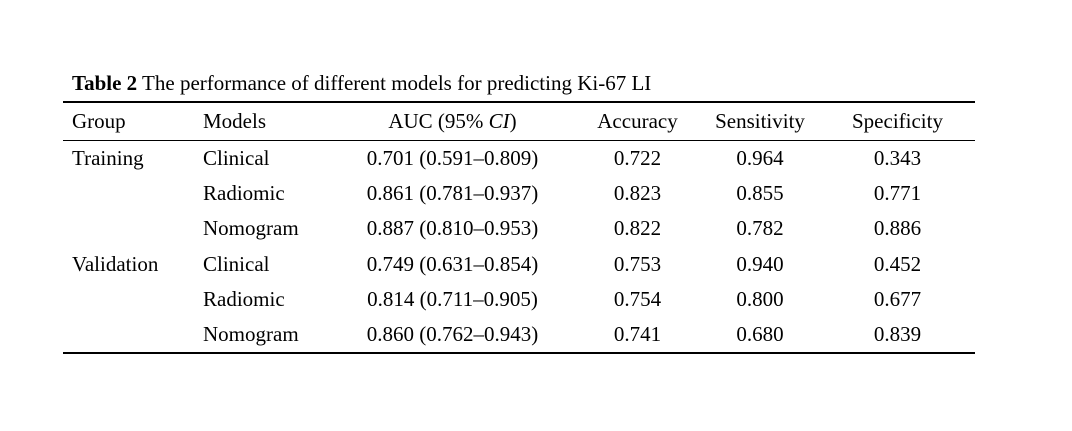 This screenshot has width=1072, height=431. Describe the element at coordinates (760, 157) in the screenshot. I see `cell-sensitivity: 0.964` at that location.